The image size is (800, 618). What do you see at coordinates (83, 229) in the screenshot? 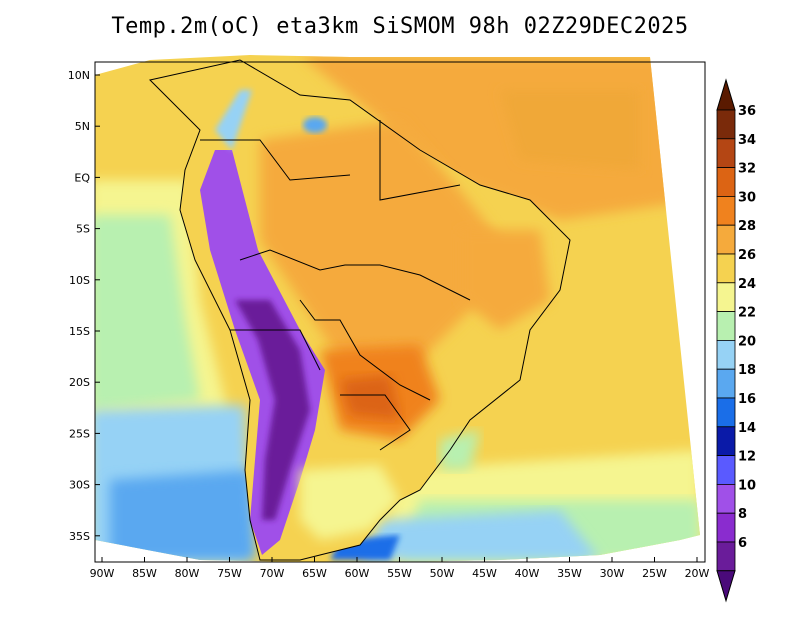
I see `lat-label: 5S` at bounding box center [83, 229].